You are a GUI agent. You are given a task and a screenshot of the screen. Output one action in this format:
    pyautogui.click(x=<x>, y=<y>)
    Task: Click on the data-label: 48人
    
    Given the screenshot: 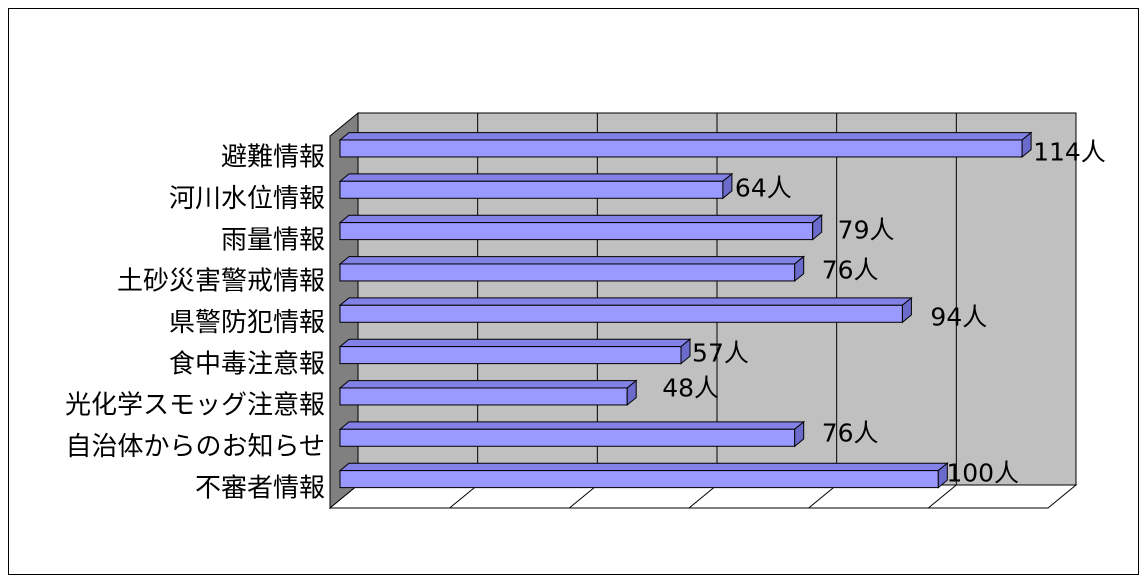 What is the action you would take?
    pyautogui.click(x=690, y=387)
    